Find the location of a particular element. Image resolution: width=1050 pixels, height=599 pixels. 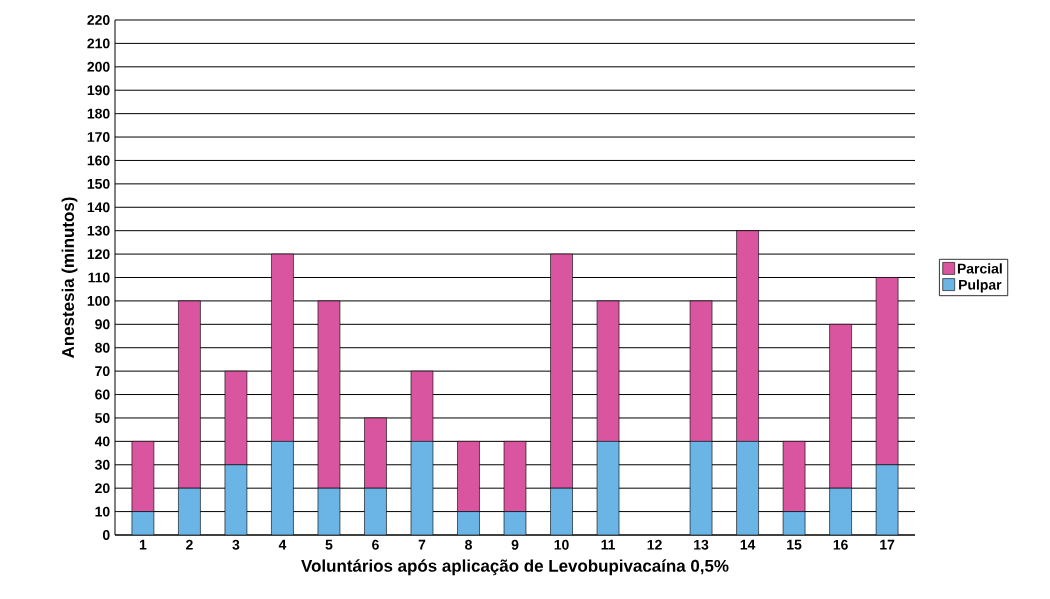

x-axis-title: Voluntários após aplicação de Levobupivacaína 0,5% is located at coordinates (515, 567).